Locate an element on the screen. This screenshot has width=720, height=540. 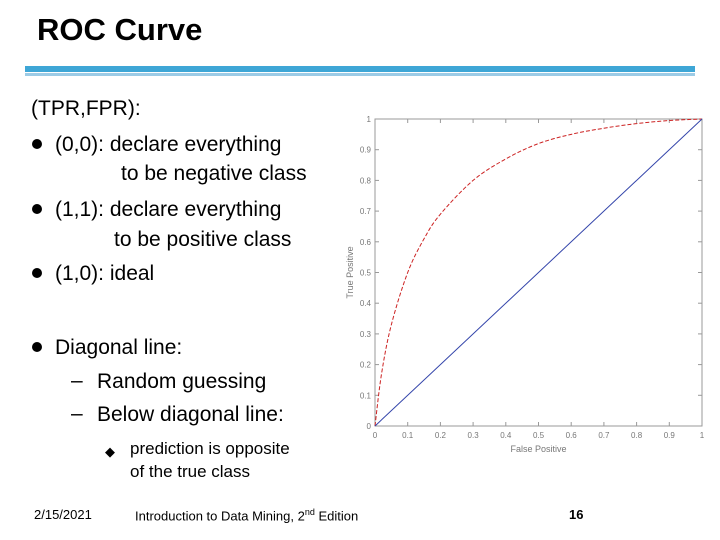
y-tick-label: 1 is located at coordinates (369, 119).